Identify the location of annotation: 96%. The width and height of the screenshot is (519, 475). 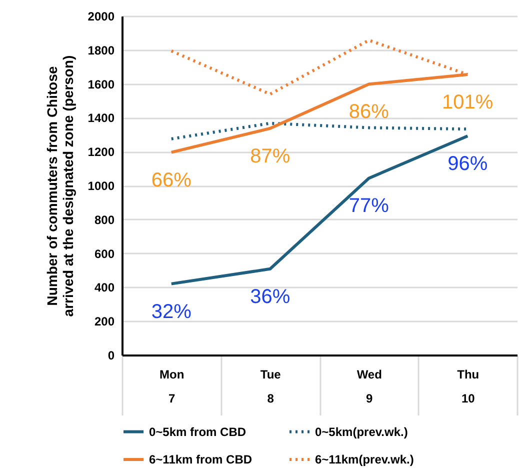
(468, 164).